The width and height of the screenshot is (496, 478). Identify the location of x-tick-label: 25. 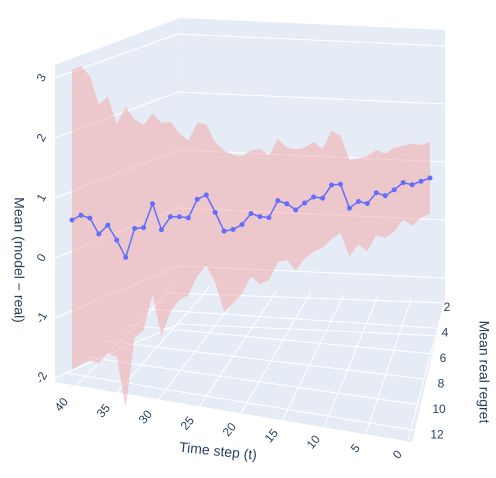
(188, 422).